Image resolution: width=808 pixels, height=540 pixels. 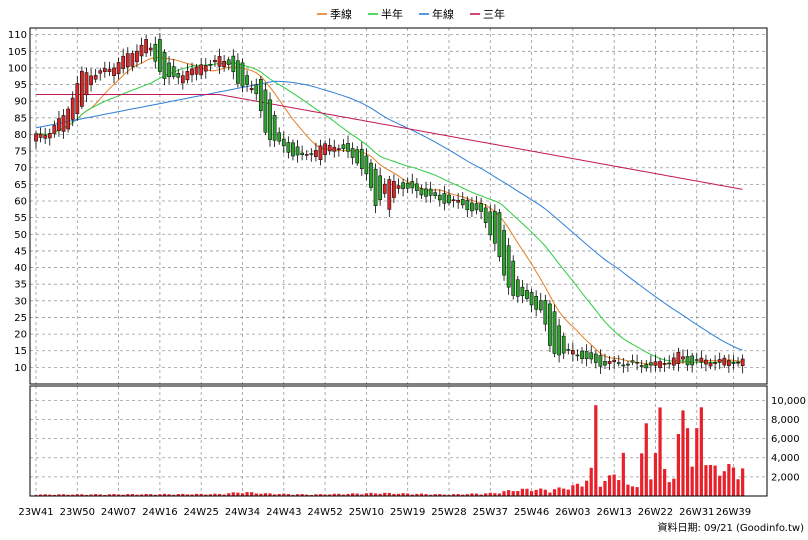 I want to click on legend: 季線 半年 年線 三年, so click(x=411, y=14).